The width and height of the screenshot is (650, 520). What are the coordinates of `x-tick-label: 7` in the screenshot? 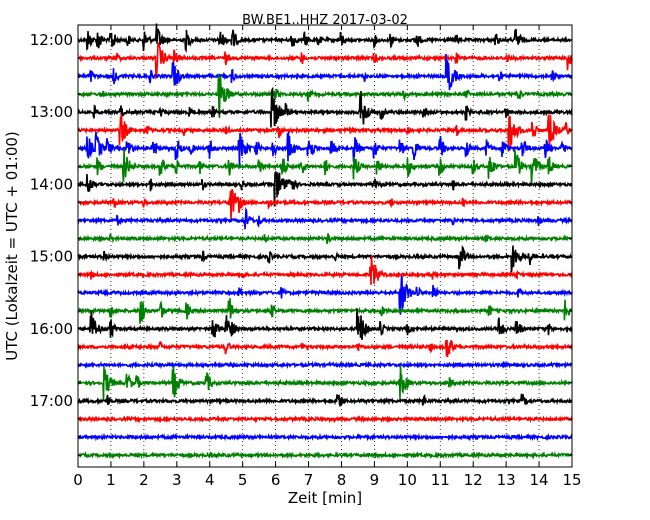 It's located at (309, 480).